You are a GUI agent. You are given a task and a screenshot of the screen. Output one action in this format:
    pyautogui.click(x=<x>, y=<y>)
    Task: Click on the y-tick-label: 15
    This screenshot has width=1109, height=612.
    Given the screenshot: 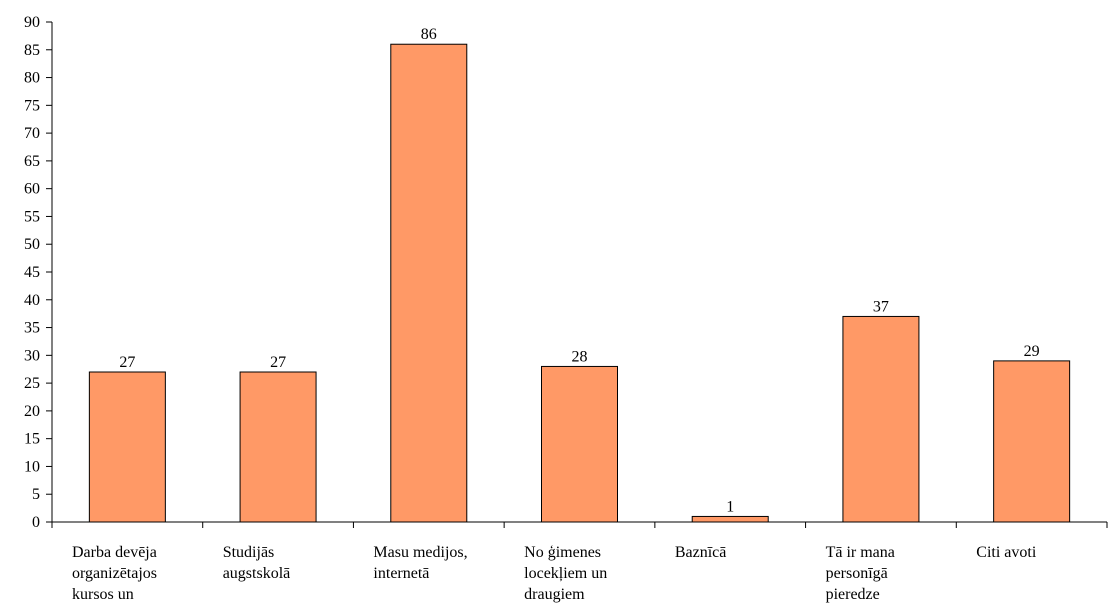 What is the action you would take?
    pyautogui.click(x=32, y=439)
    